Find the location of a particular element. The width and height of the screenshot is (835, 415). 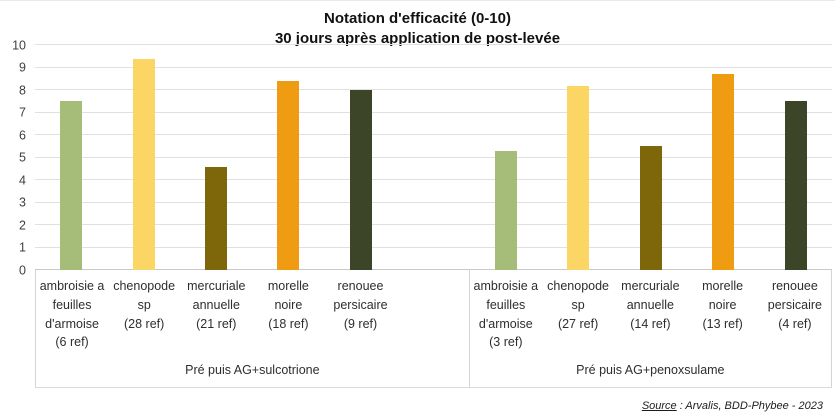

species-ref-count: (4 ref) is located at coordinates (795, 323).